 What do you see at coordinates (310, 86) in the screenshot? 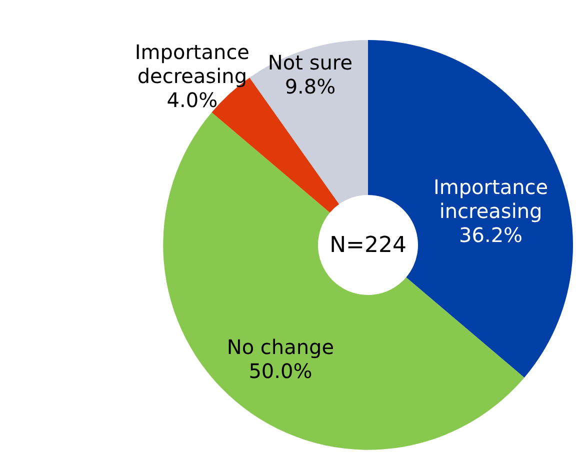
I see `data-label: 9.8%` at bounding box center [310, 86].